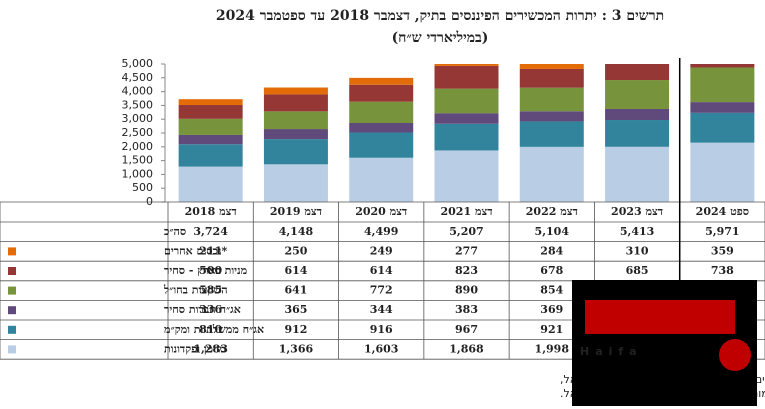 This screenshot has width=765, height=409. I want to click on y-tick-label: 3,000, so click(138, 118).